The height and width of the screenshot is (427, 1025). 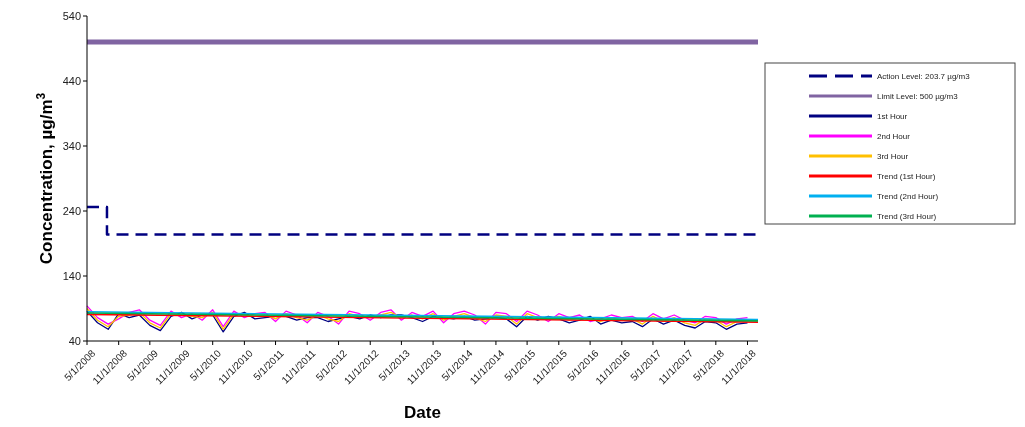 What do you see at coordinates (907, 216) in the screenshot?
I see `legend-label: Trend (3rd Hour)` at bounding box center [907, 216].